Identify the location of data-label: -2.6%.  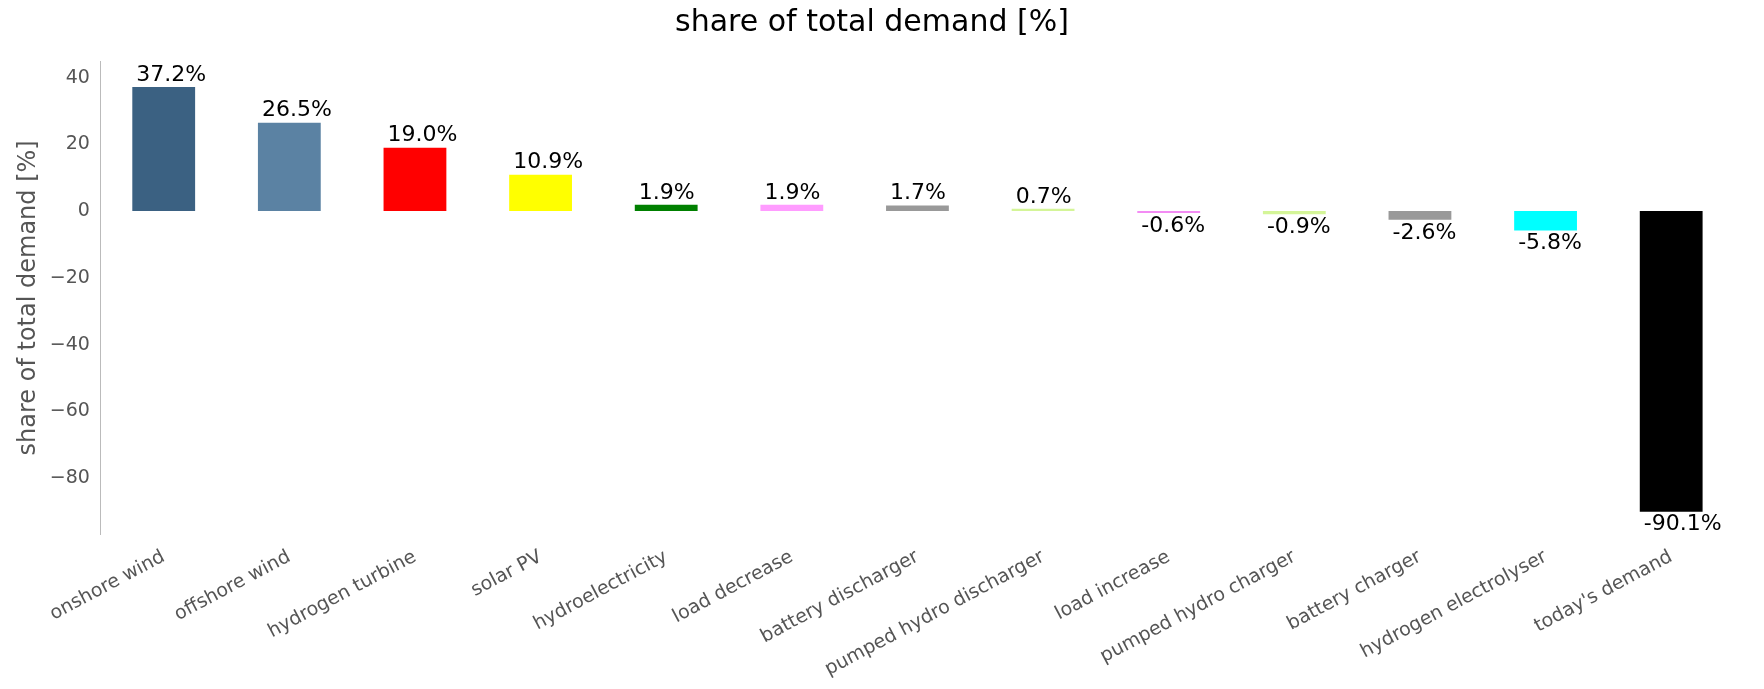
(1424, 231).